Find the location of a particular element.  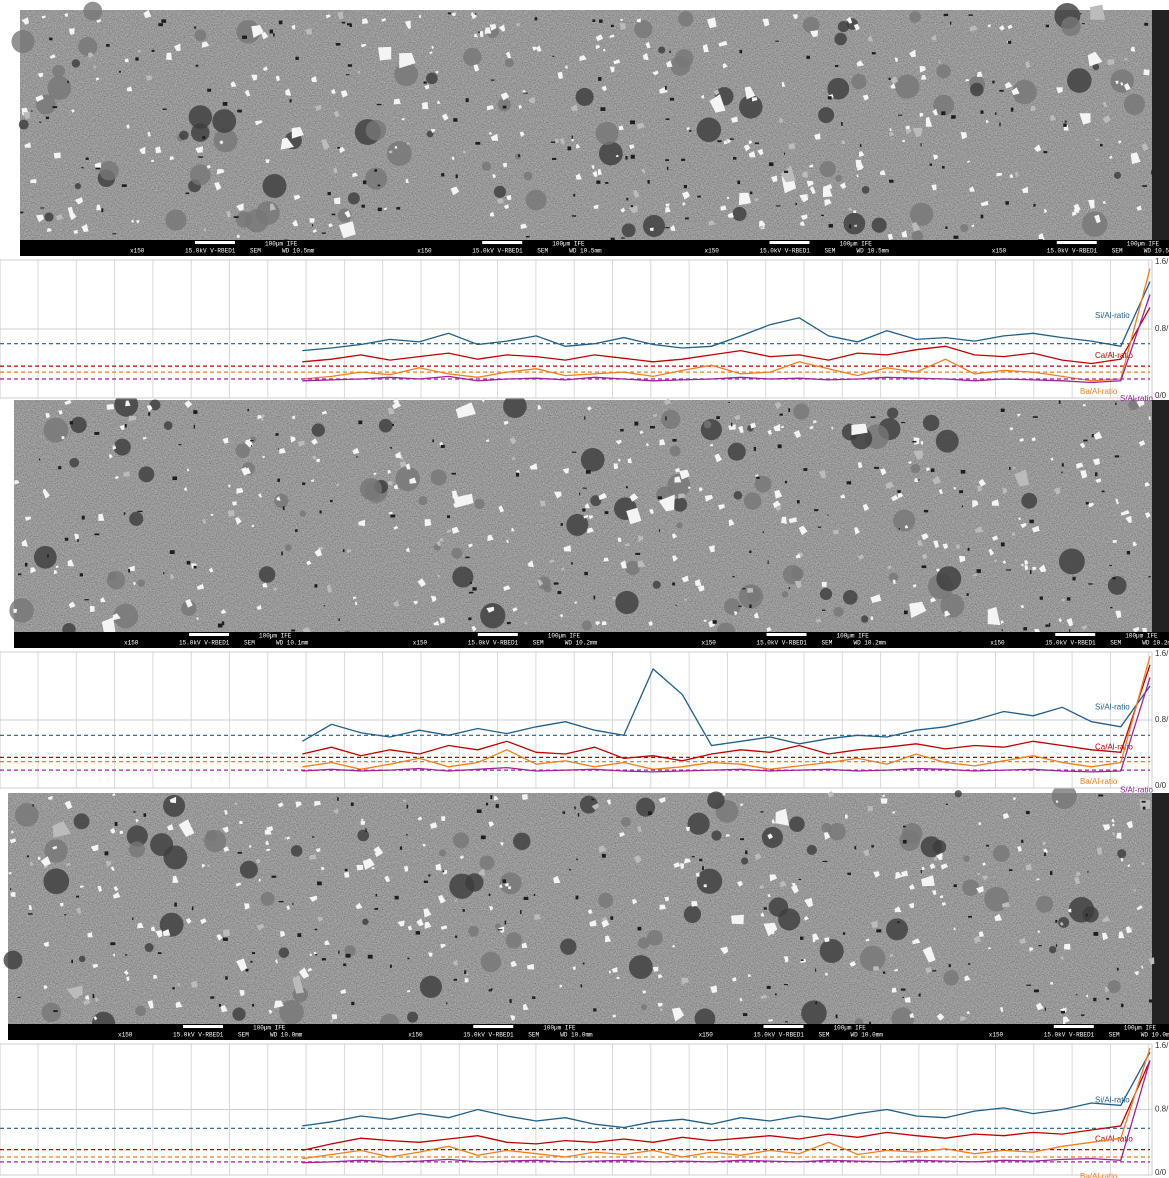

series-label: Si/Al-ratio is located at coordinates (1112, 1099).